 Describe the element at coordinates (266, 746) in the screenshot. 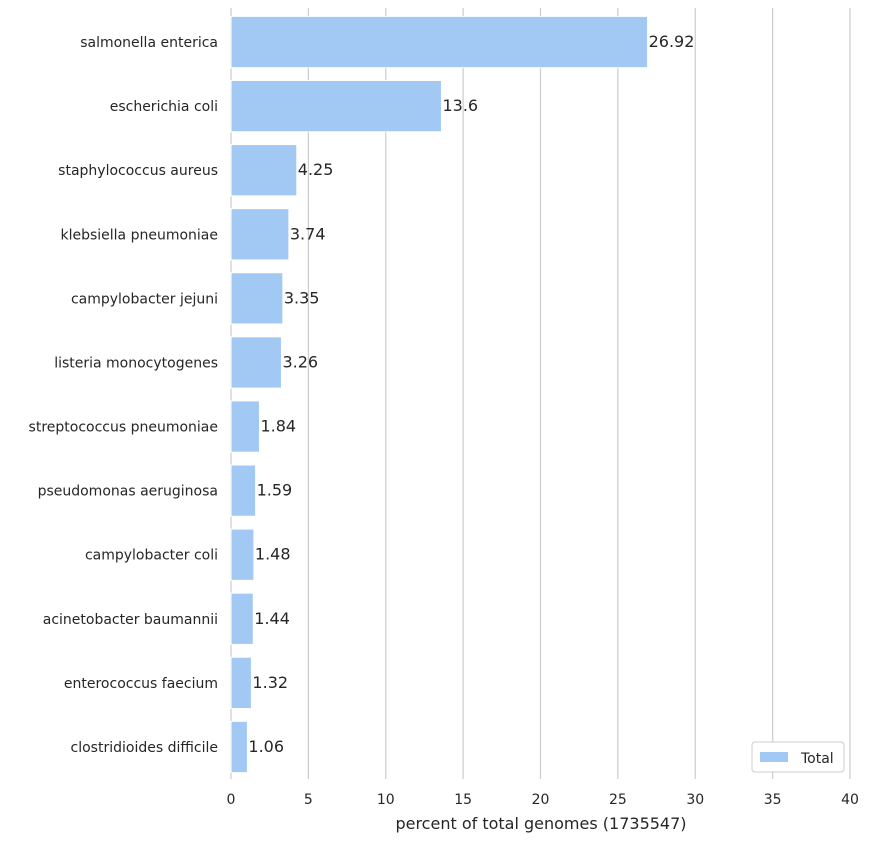

I see `data-label: 1.06` at that location.